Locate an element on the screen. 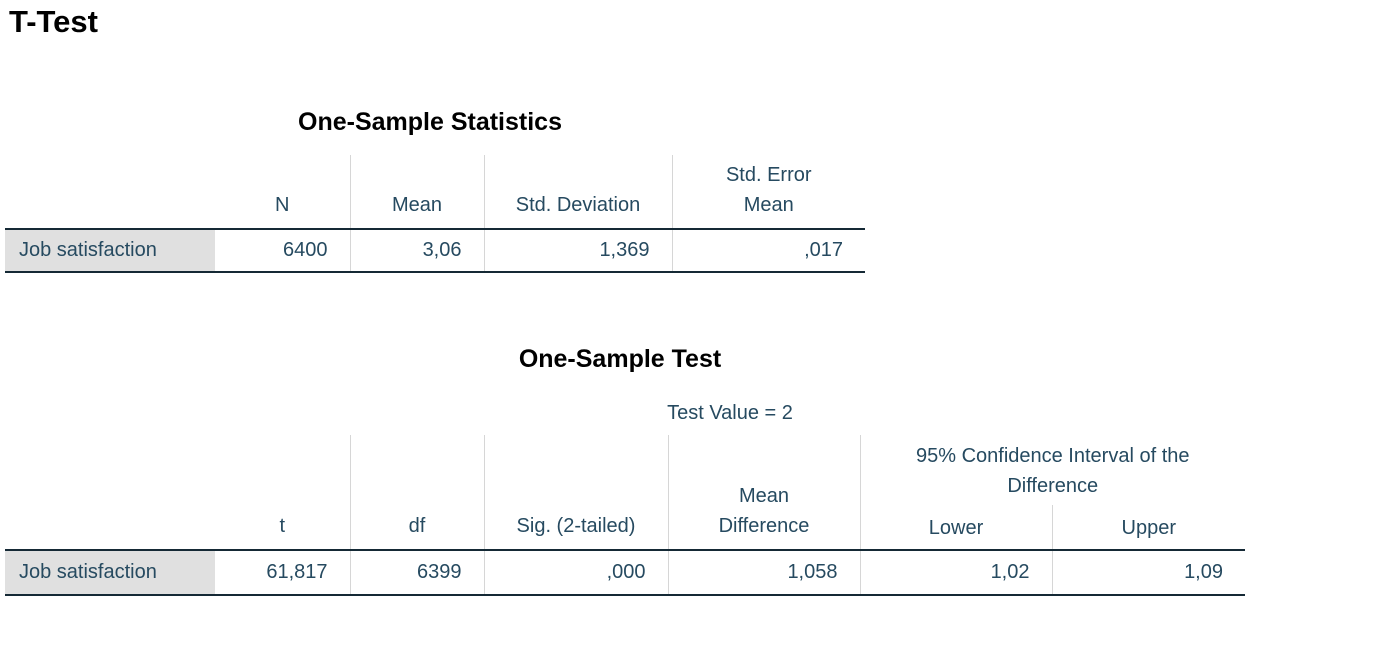 This screenshot has height=656, width=1392. column-header: Upper is located at coordinates (1148, 528).